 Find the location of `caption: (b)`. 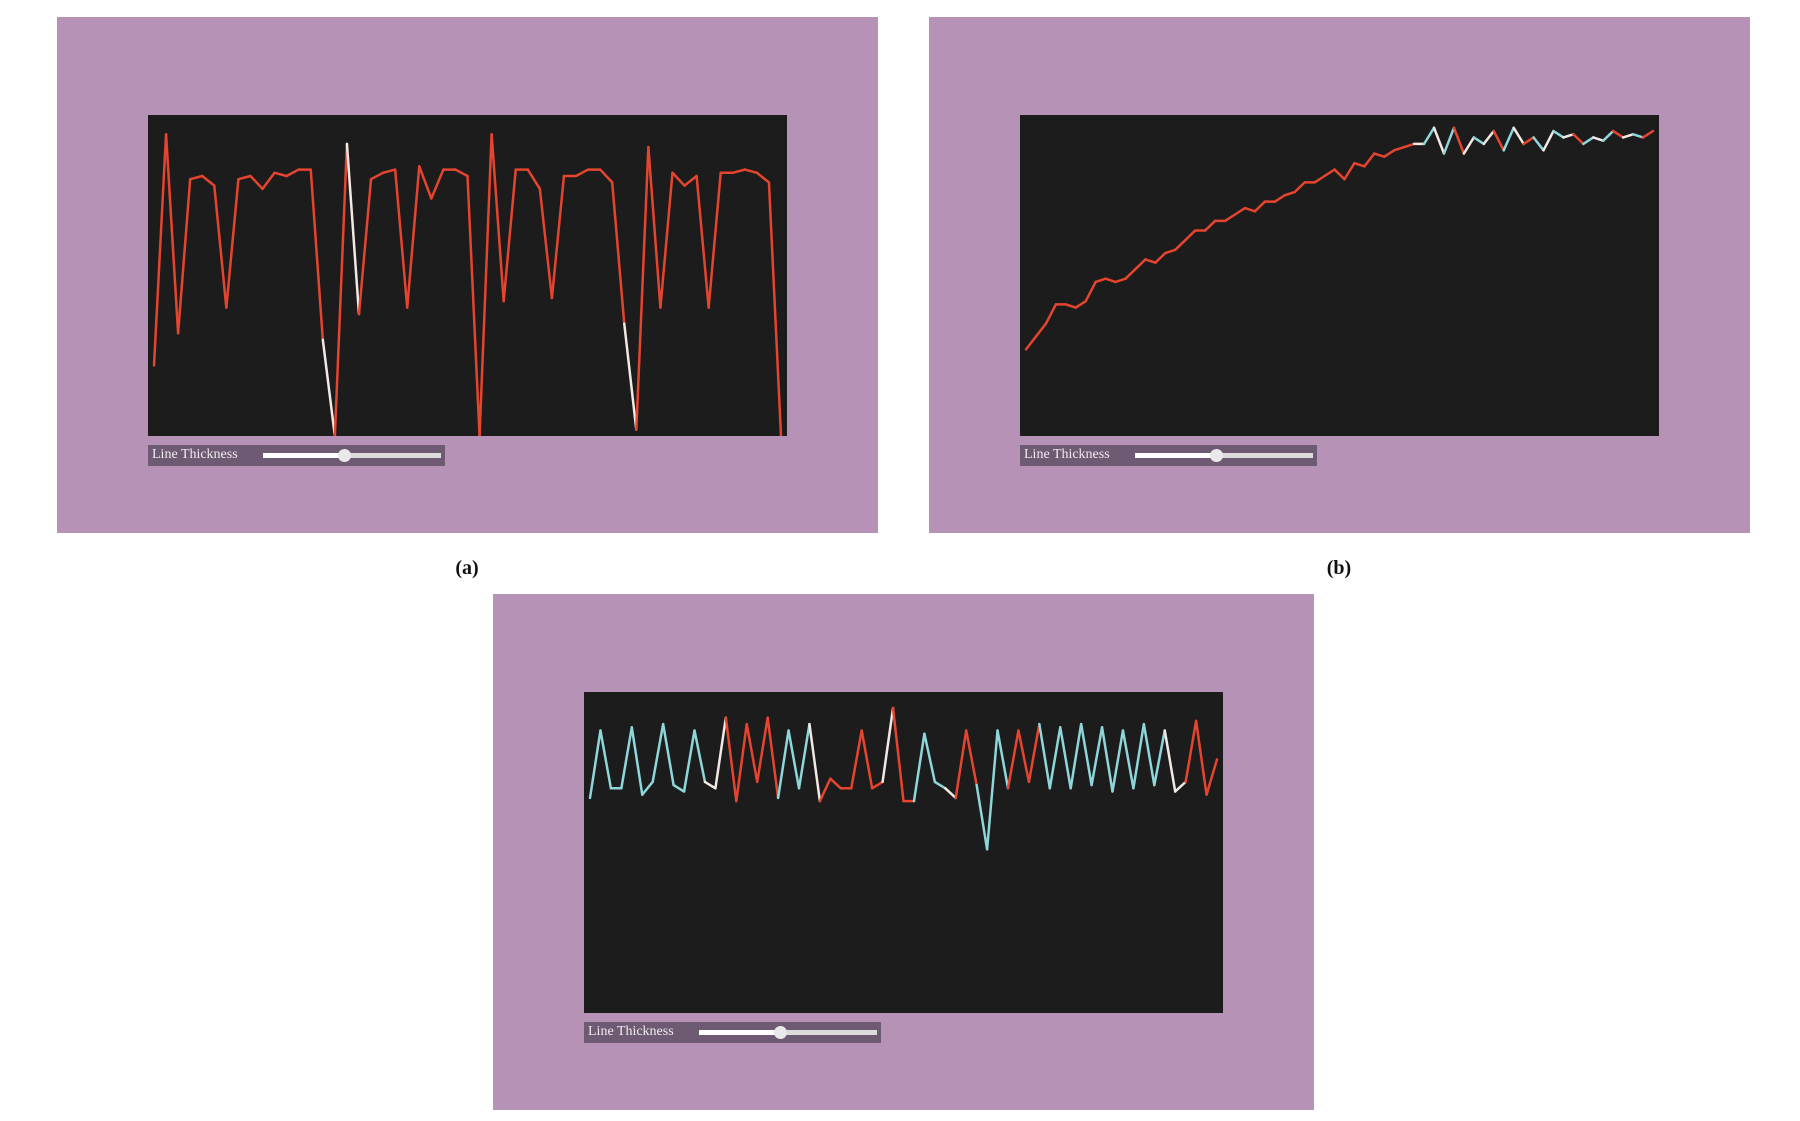

caption: (b) is located at coordinates (1339, 568).